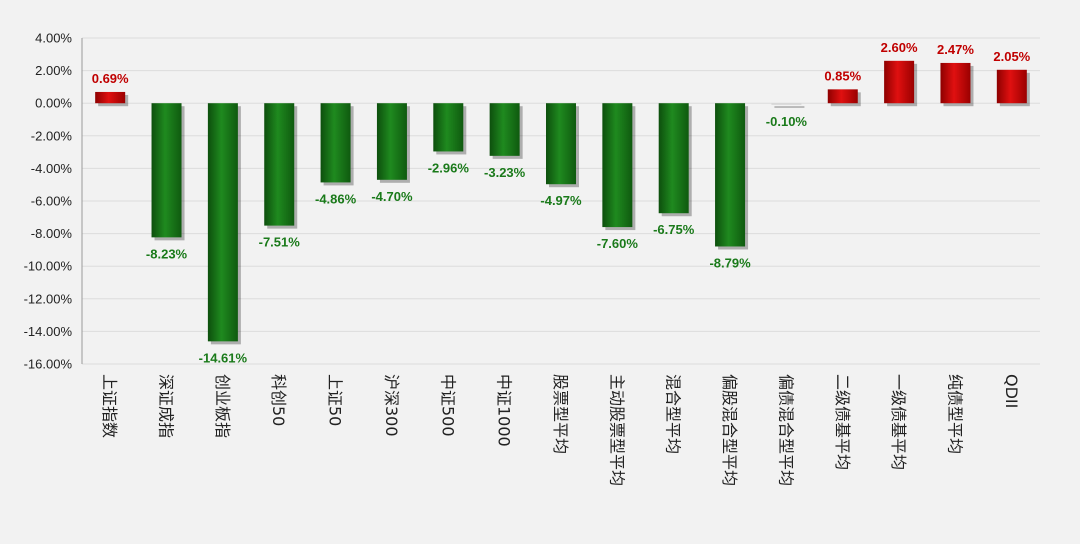 This screenshot has width=1080, height=544. Describe the element at coordinates (48, 331) in the screenshot. I see `y-tick-label: -14.00%` at that location.